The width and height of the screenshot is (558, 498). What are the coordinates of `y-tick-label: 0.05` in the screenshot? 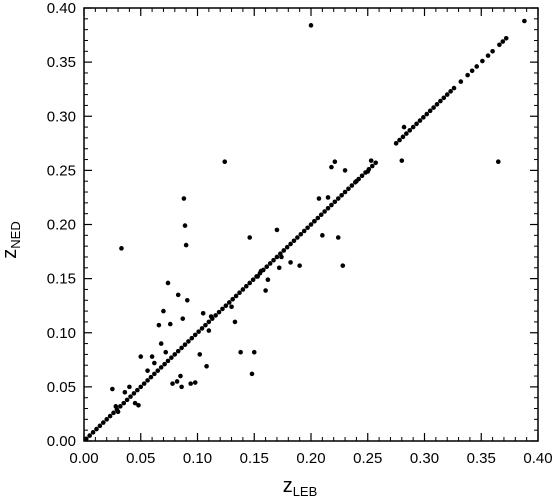 It's located at (61, 387).